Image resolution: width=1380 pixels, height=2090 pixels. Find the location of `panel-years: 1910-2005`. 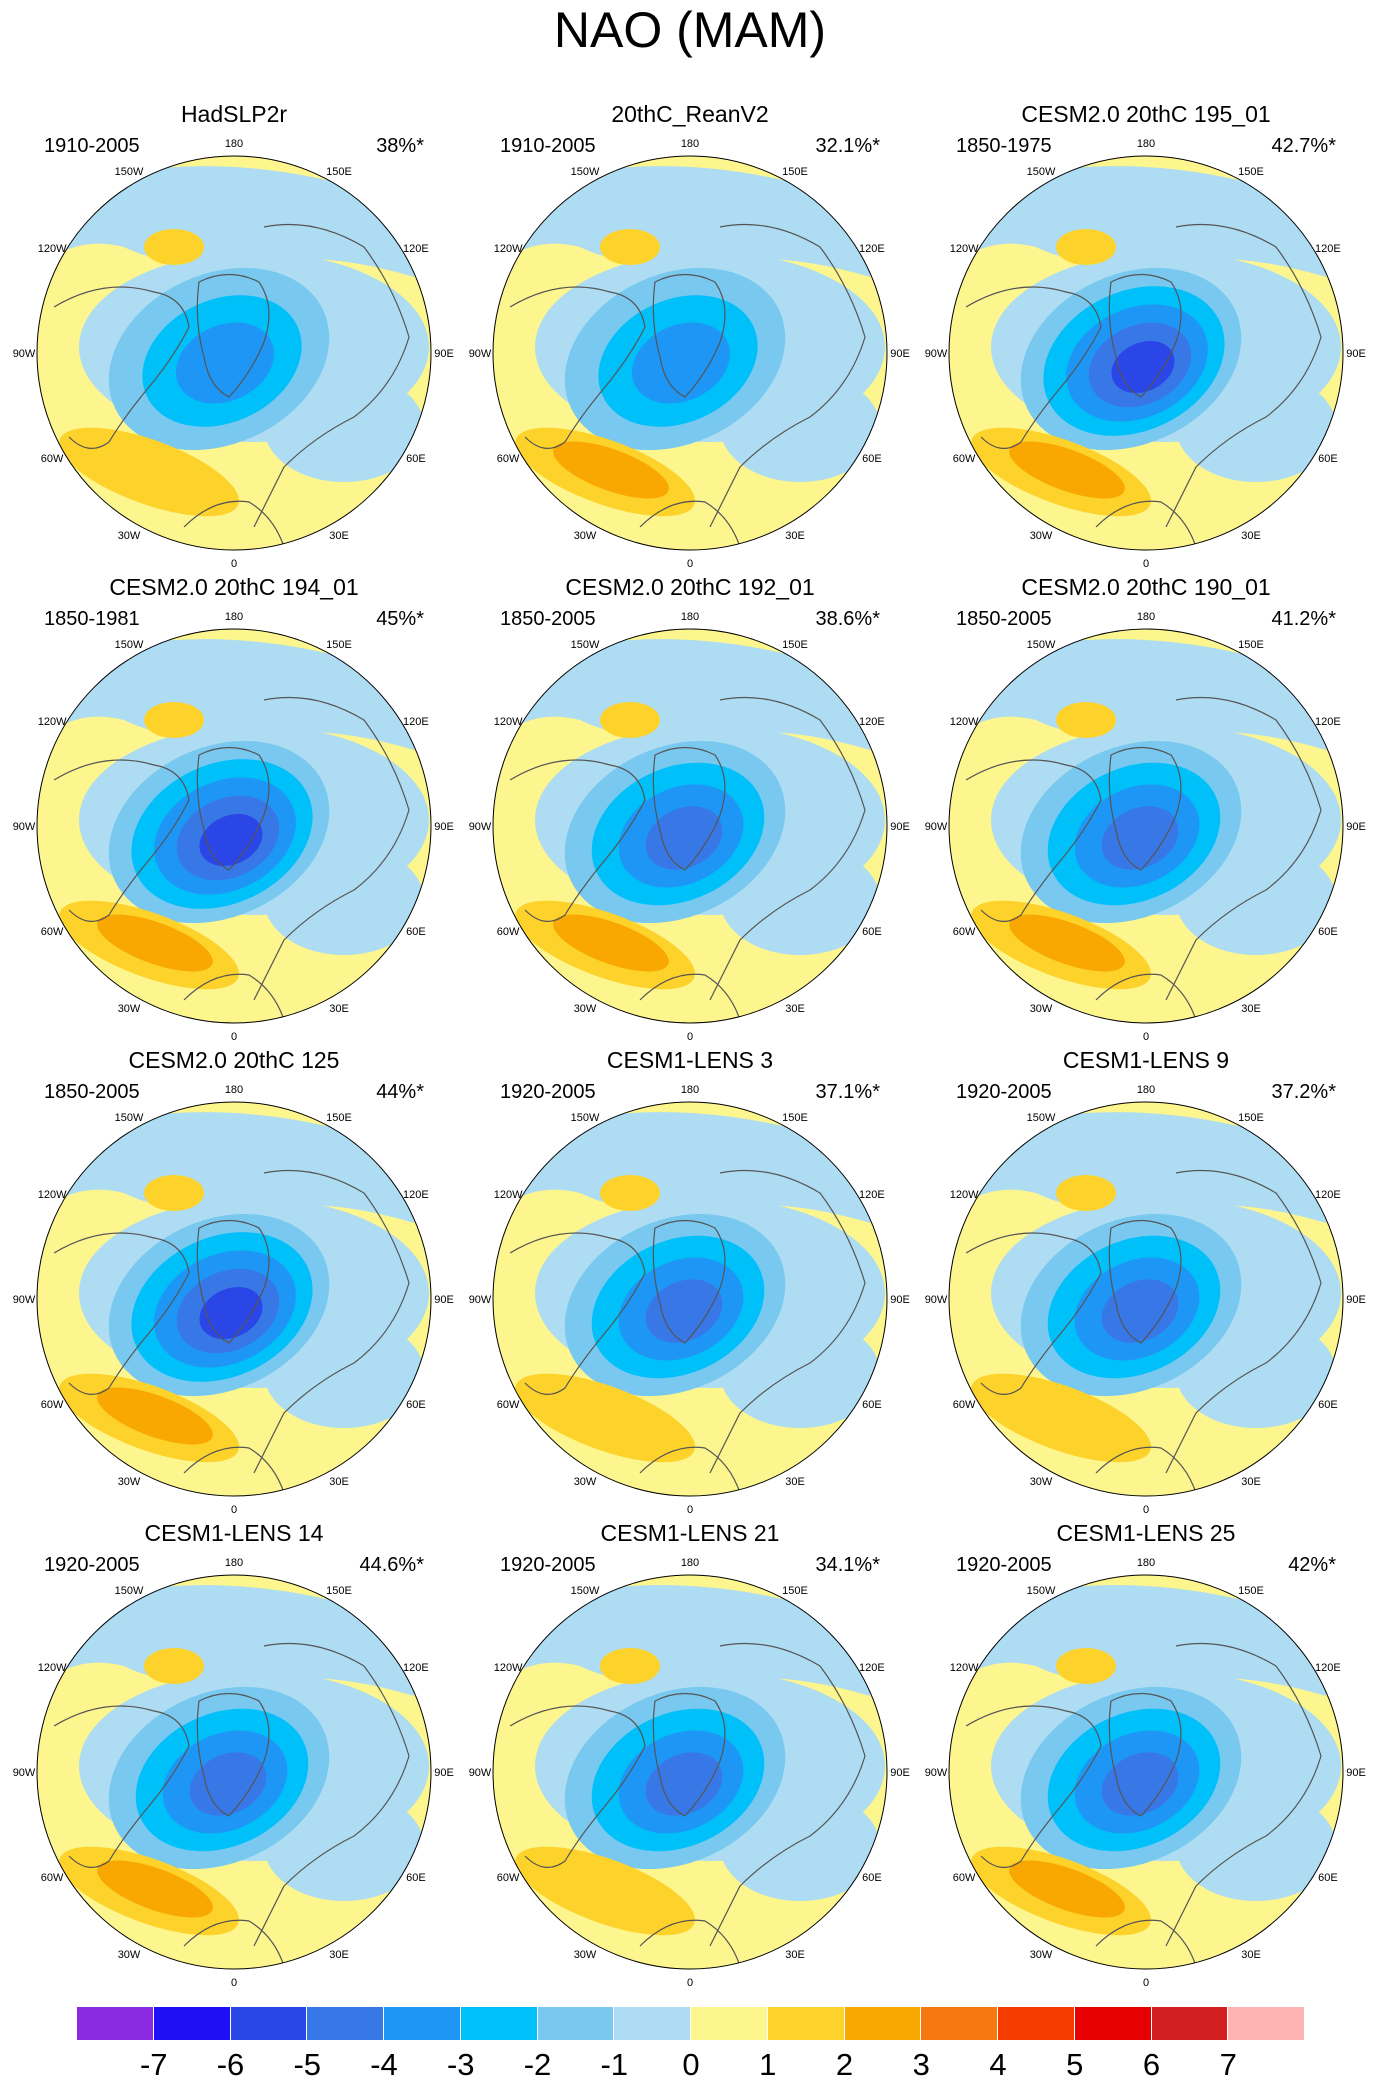

panel-years: 1910-2005 is located at coordinates (548, 146).